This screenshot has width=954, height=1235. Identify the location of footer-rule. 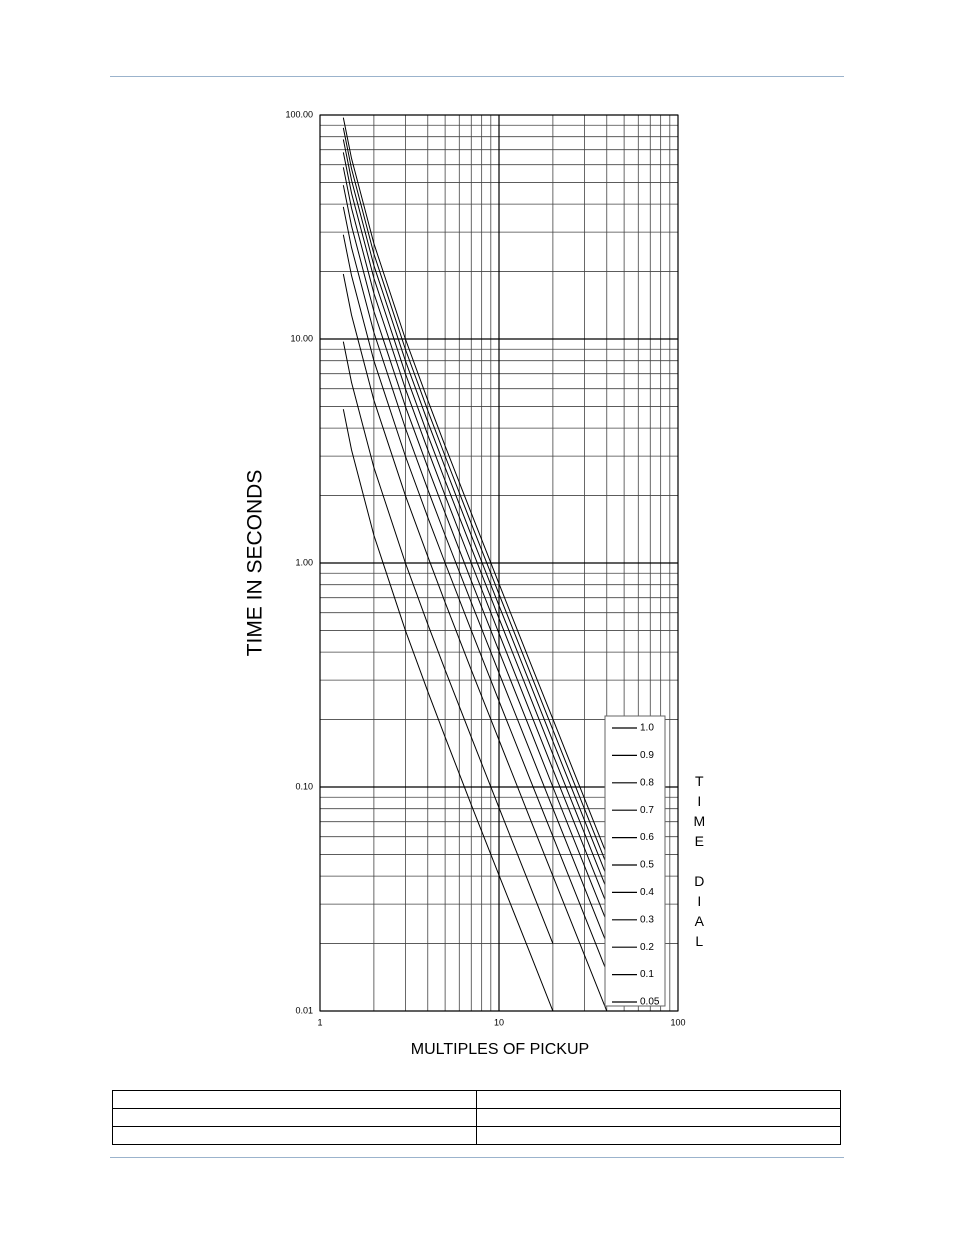
(477, 1157).